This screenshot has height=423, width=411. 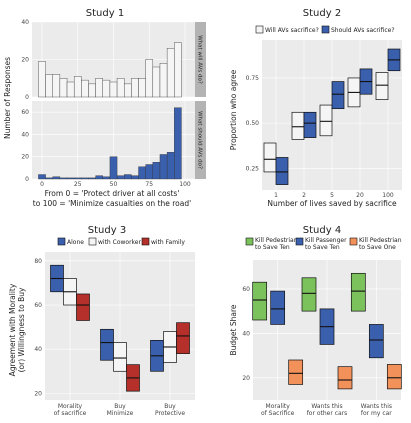 I want to click on study1-strip-bottom, so click(x=200, y=140).